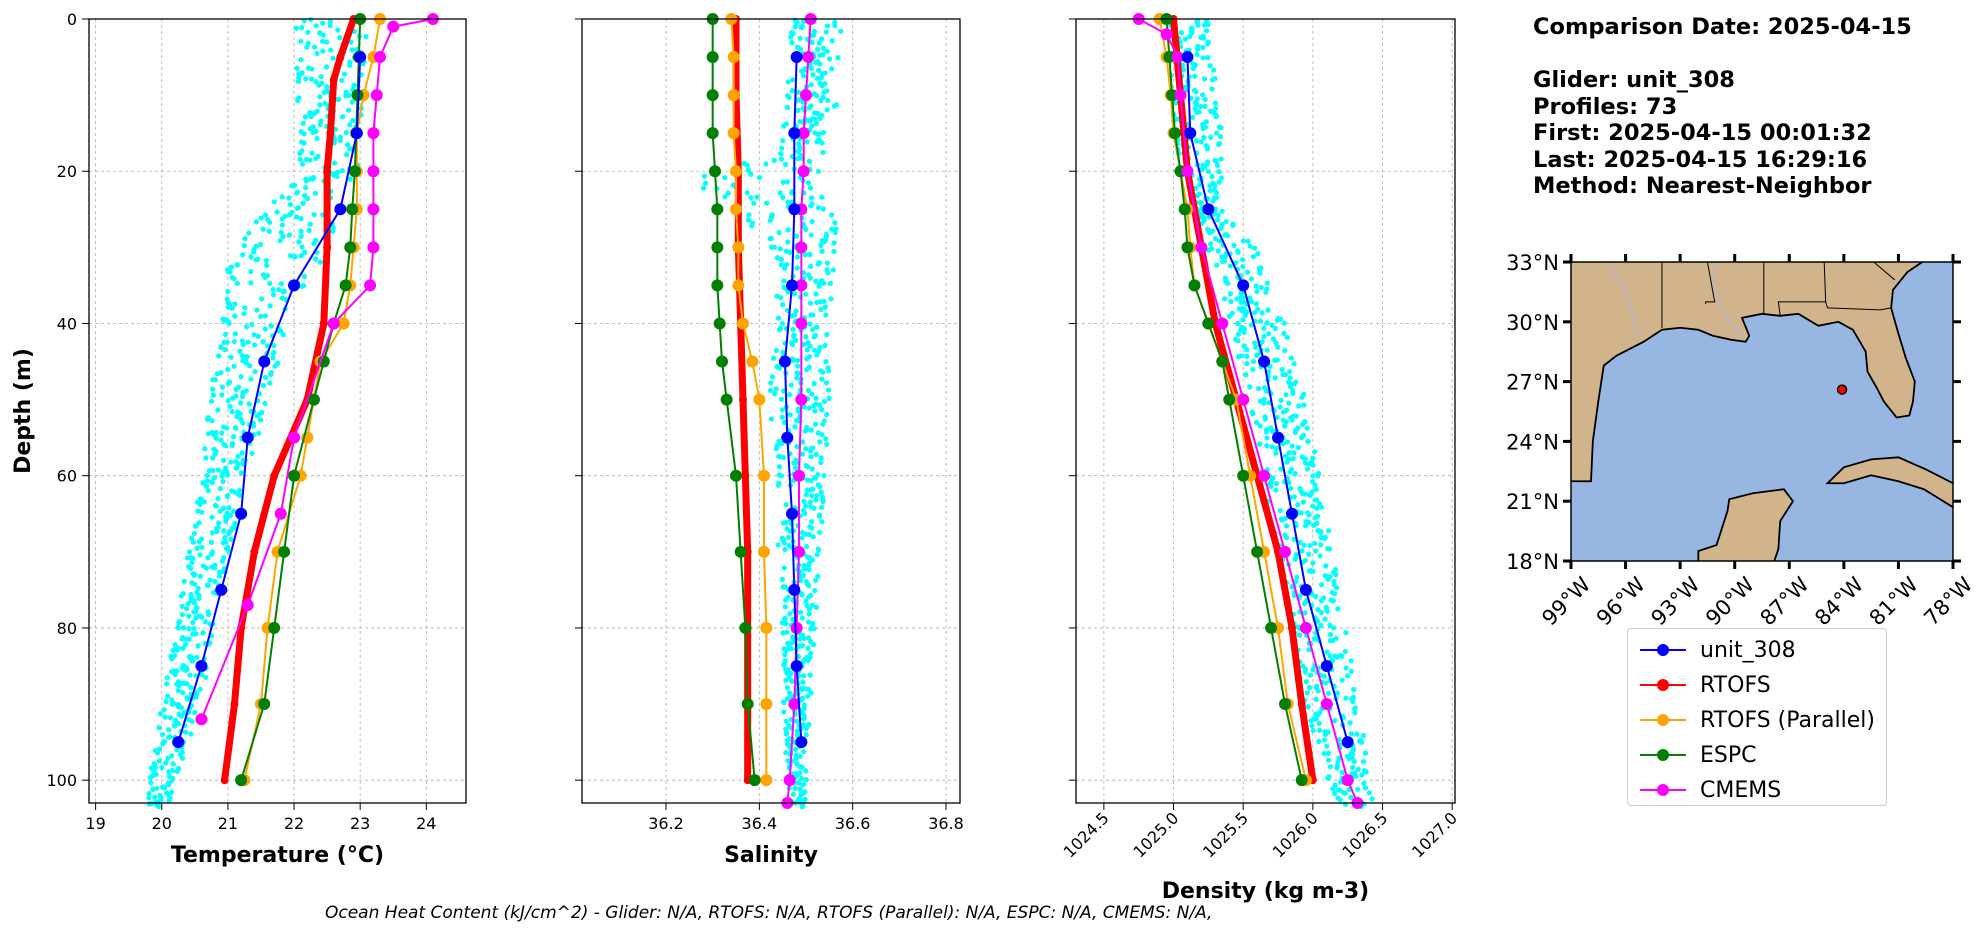 The width and height of the screenshot is (1987, 934). I want to click on series-marker-rtofs, so click(333, 79).